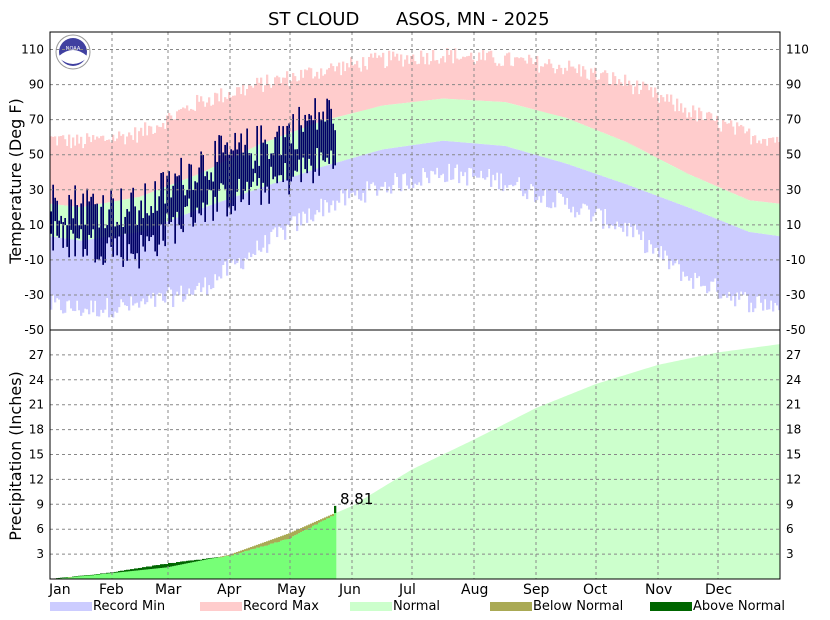 This screenshot has height=620, width=830. I want to click on temp-tick-right: 90, so click(793, 85).